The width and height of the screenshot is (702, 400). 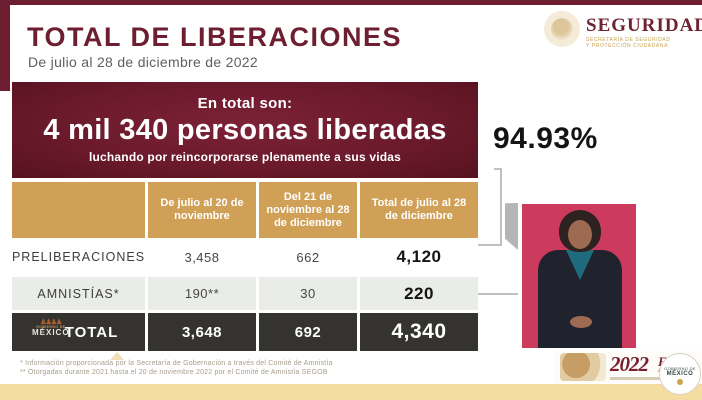 I want to click on row-label-total: ♟♟♟♟ GOBIERNO DE MÉXICO TOTAL, so click(x=78, y=332).